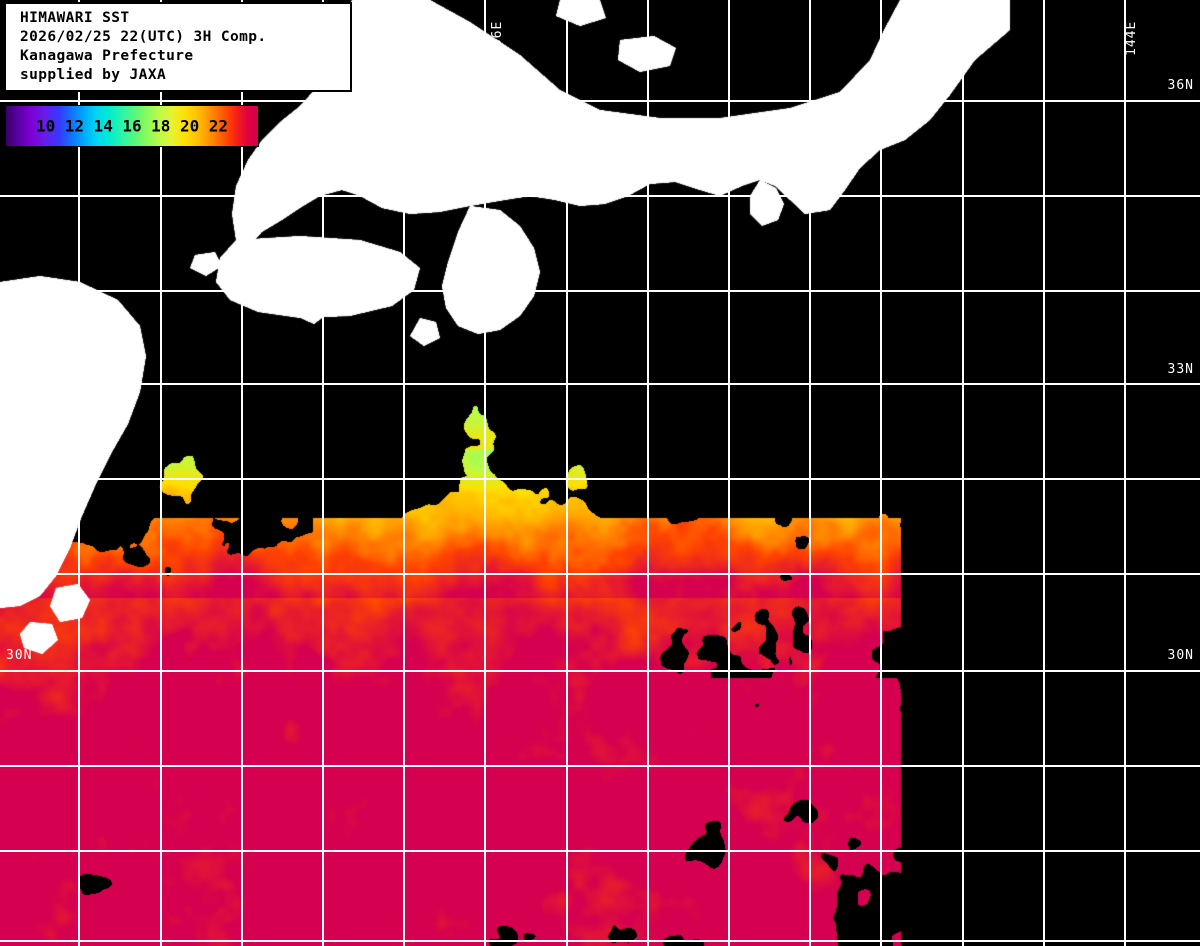 Image resolution: width=1200 pixels, height=946 pixels. I want to click on title-line-region: Kanagawa Prefecture, so click(107, 56).